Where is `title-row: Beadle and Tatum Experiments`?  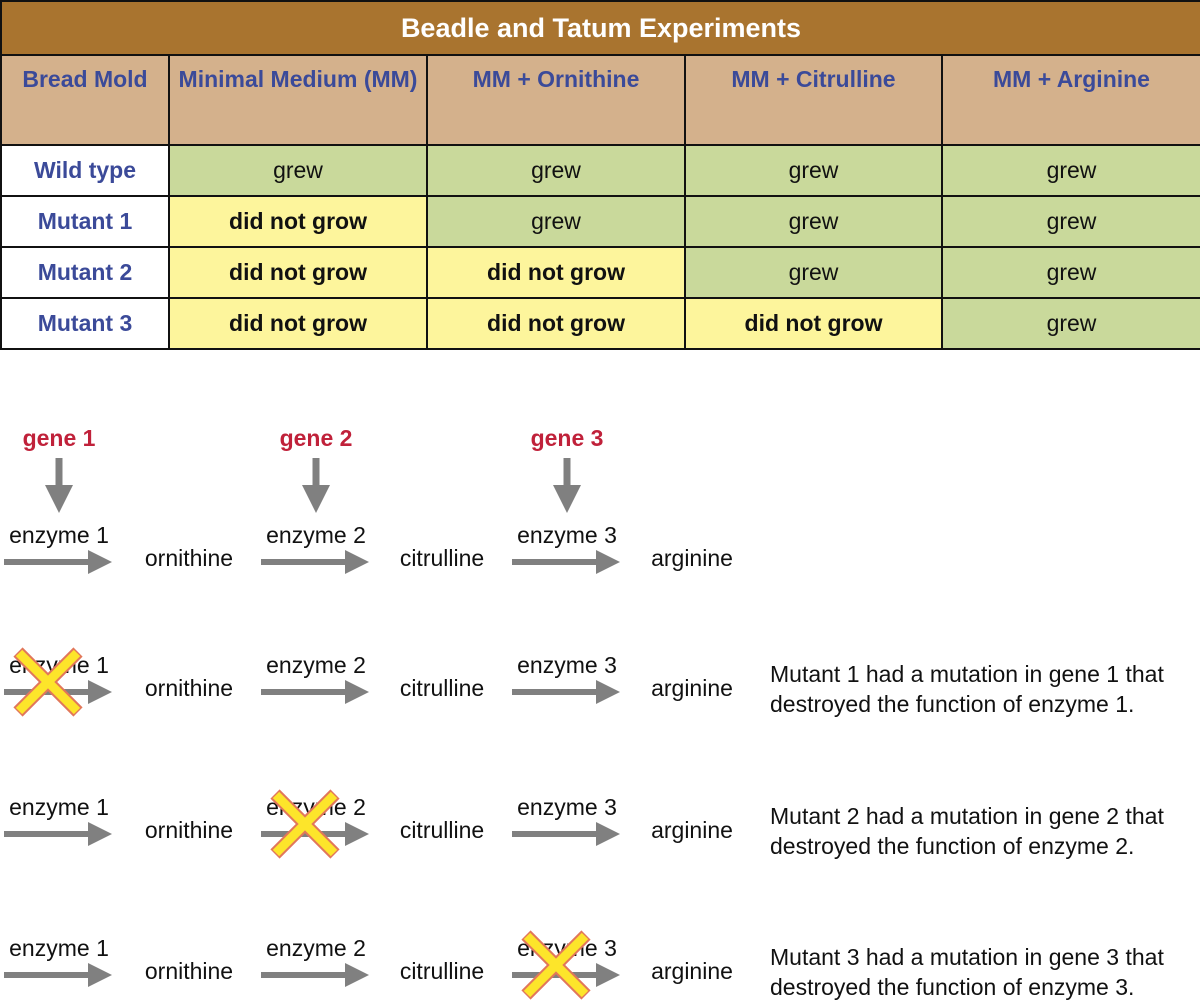
title-row: Beadle and Tatum Experiments is located at coordinates (600, 28).